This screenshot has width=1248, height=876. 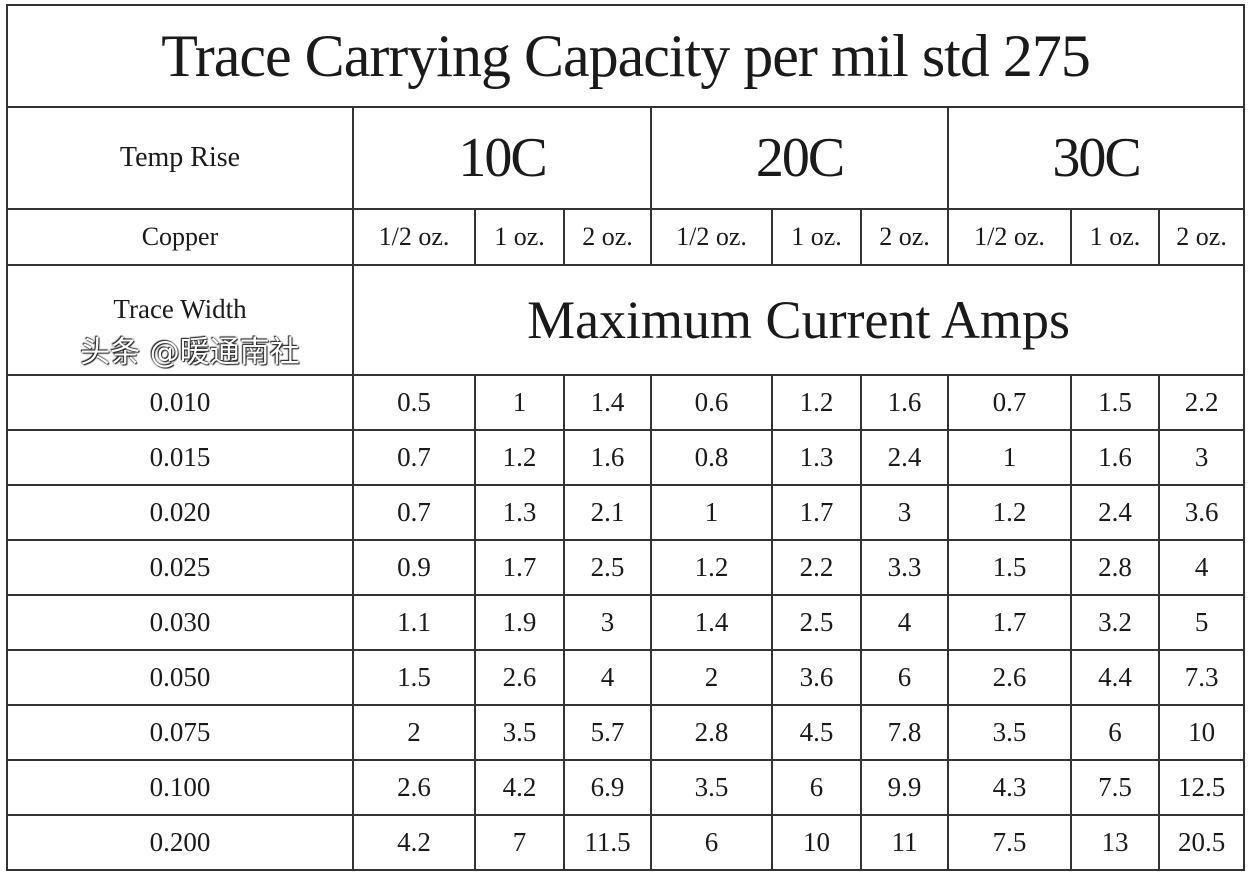 I want to click on trace-width-cell: 0.020, so click(x=180, y=512).